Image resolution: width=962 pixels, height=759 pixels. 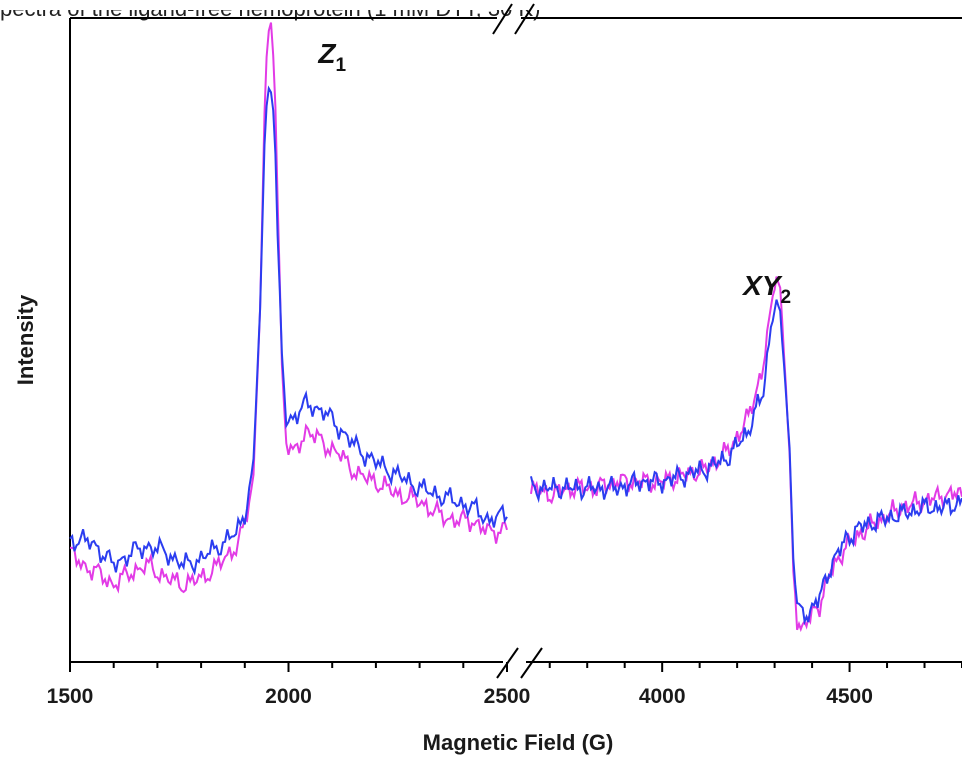 What do you see at coordinates (70, 696) in the screenshot?
I see `x-tick-label-1500: 1500` at bounding box center [70, 696].